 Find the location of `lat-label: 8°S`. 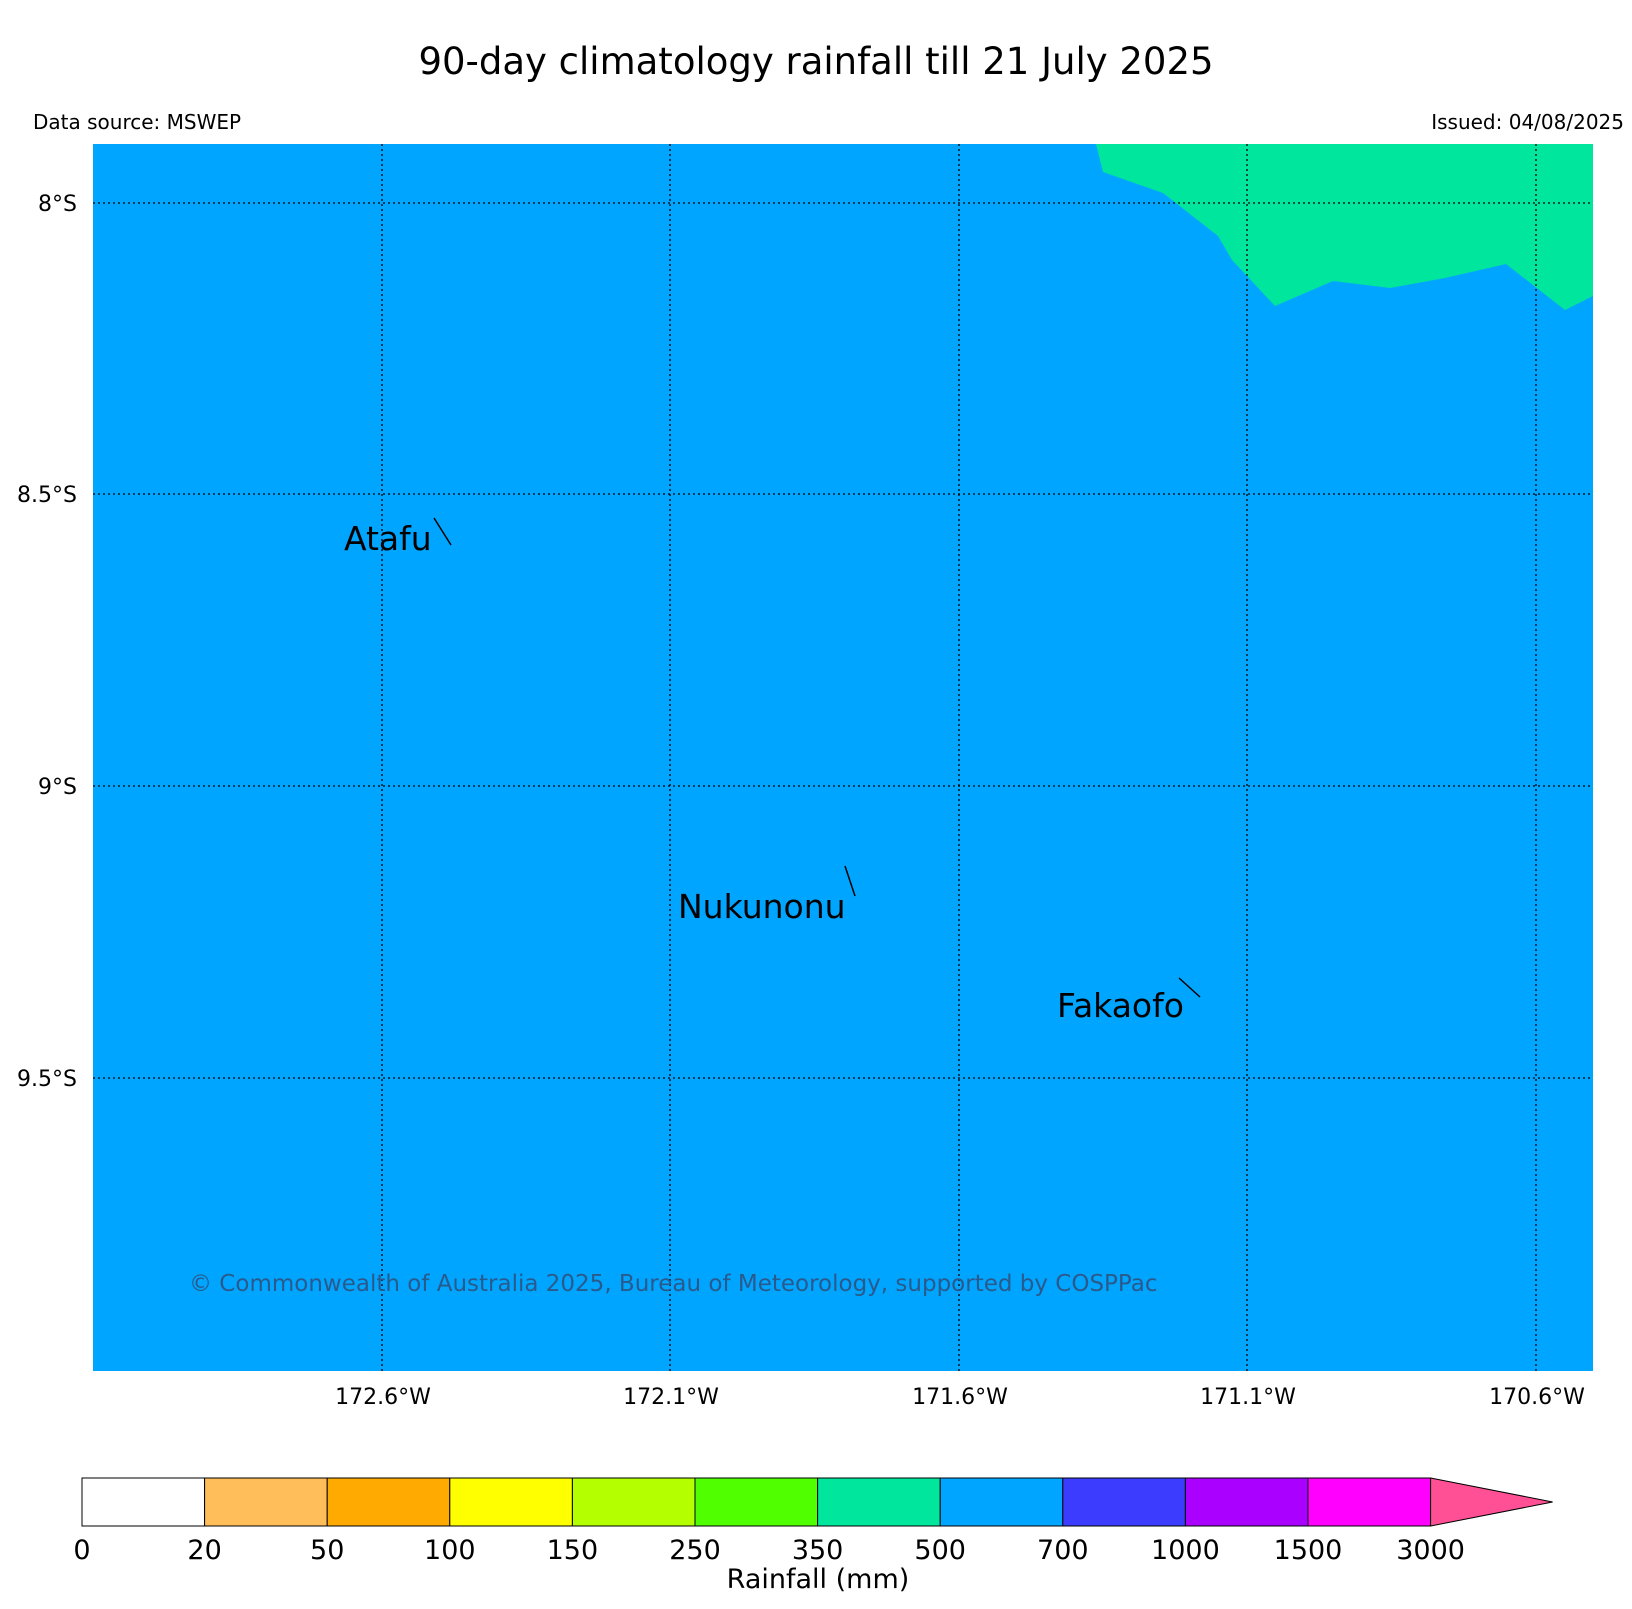

lat-label: 8°S is located at coordinates (57, 204).